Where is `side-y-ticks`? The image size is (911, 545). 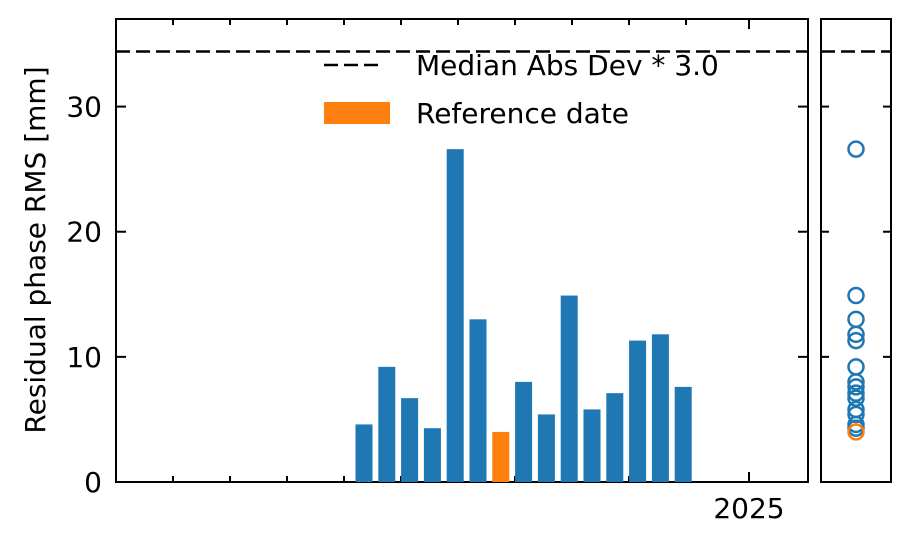
side-y-ticks is located at coordinates (856, 294).